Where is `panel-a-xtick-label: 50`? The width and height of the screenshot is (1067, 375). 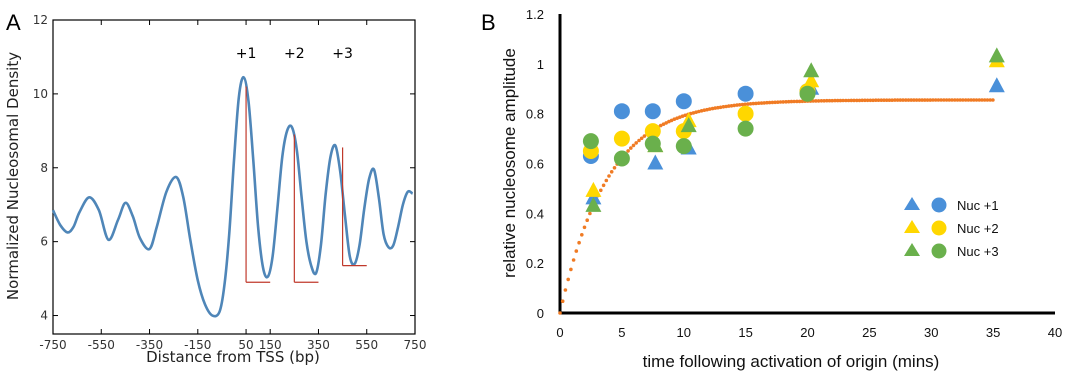
panel-a-xtick-label: 50 is located at coordinates (245, 345).